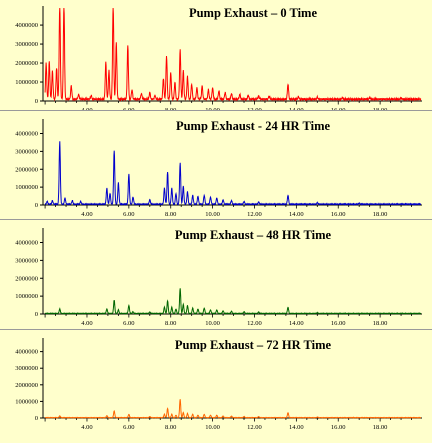 This screenshot has height=443, width=432. I want to click on panel-title: Pump Exhaust – 72 HR Time, so click(253, 345).